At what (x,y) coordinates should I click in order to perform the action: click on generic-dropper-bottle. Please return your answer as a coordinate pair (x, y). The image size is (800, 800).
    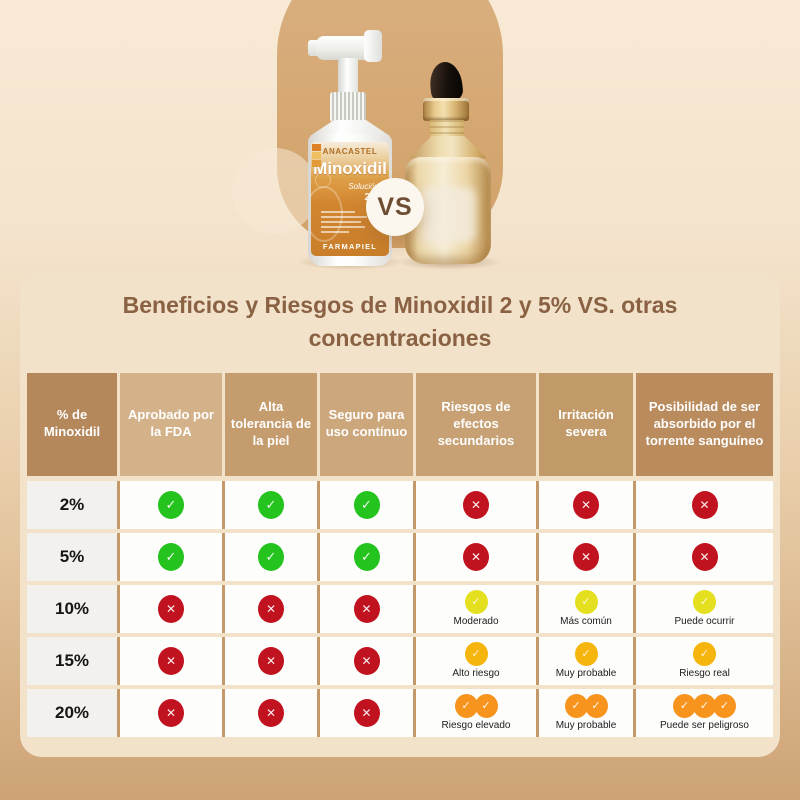
    Looking at the image, I should click on (448, 162).